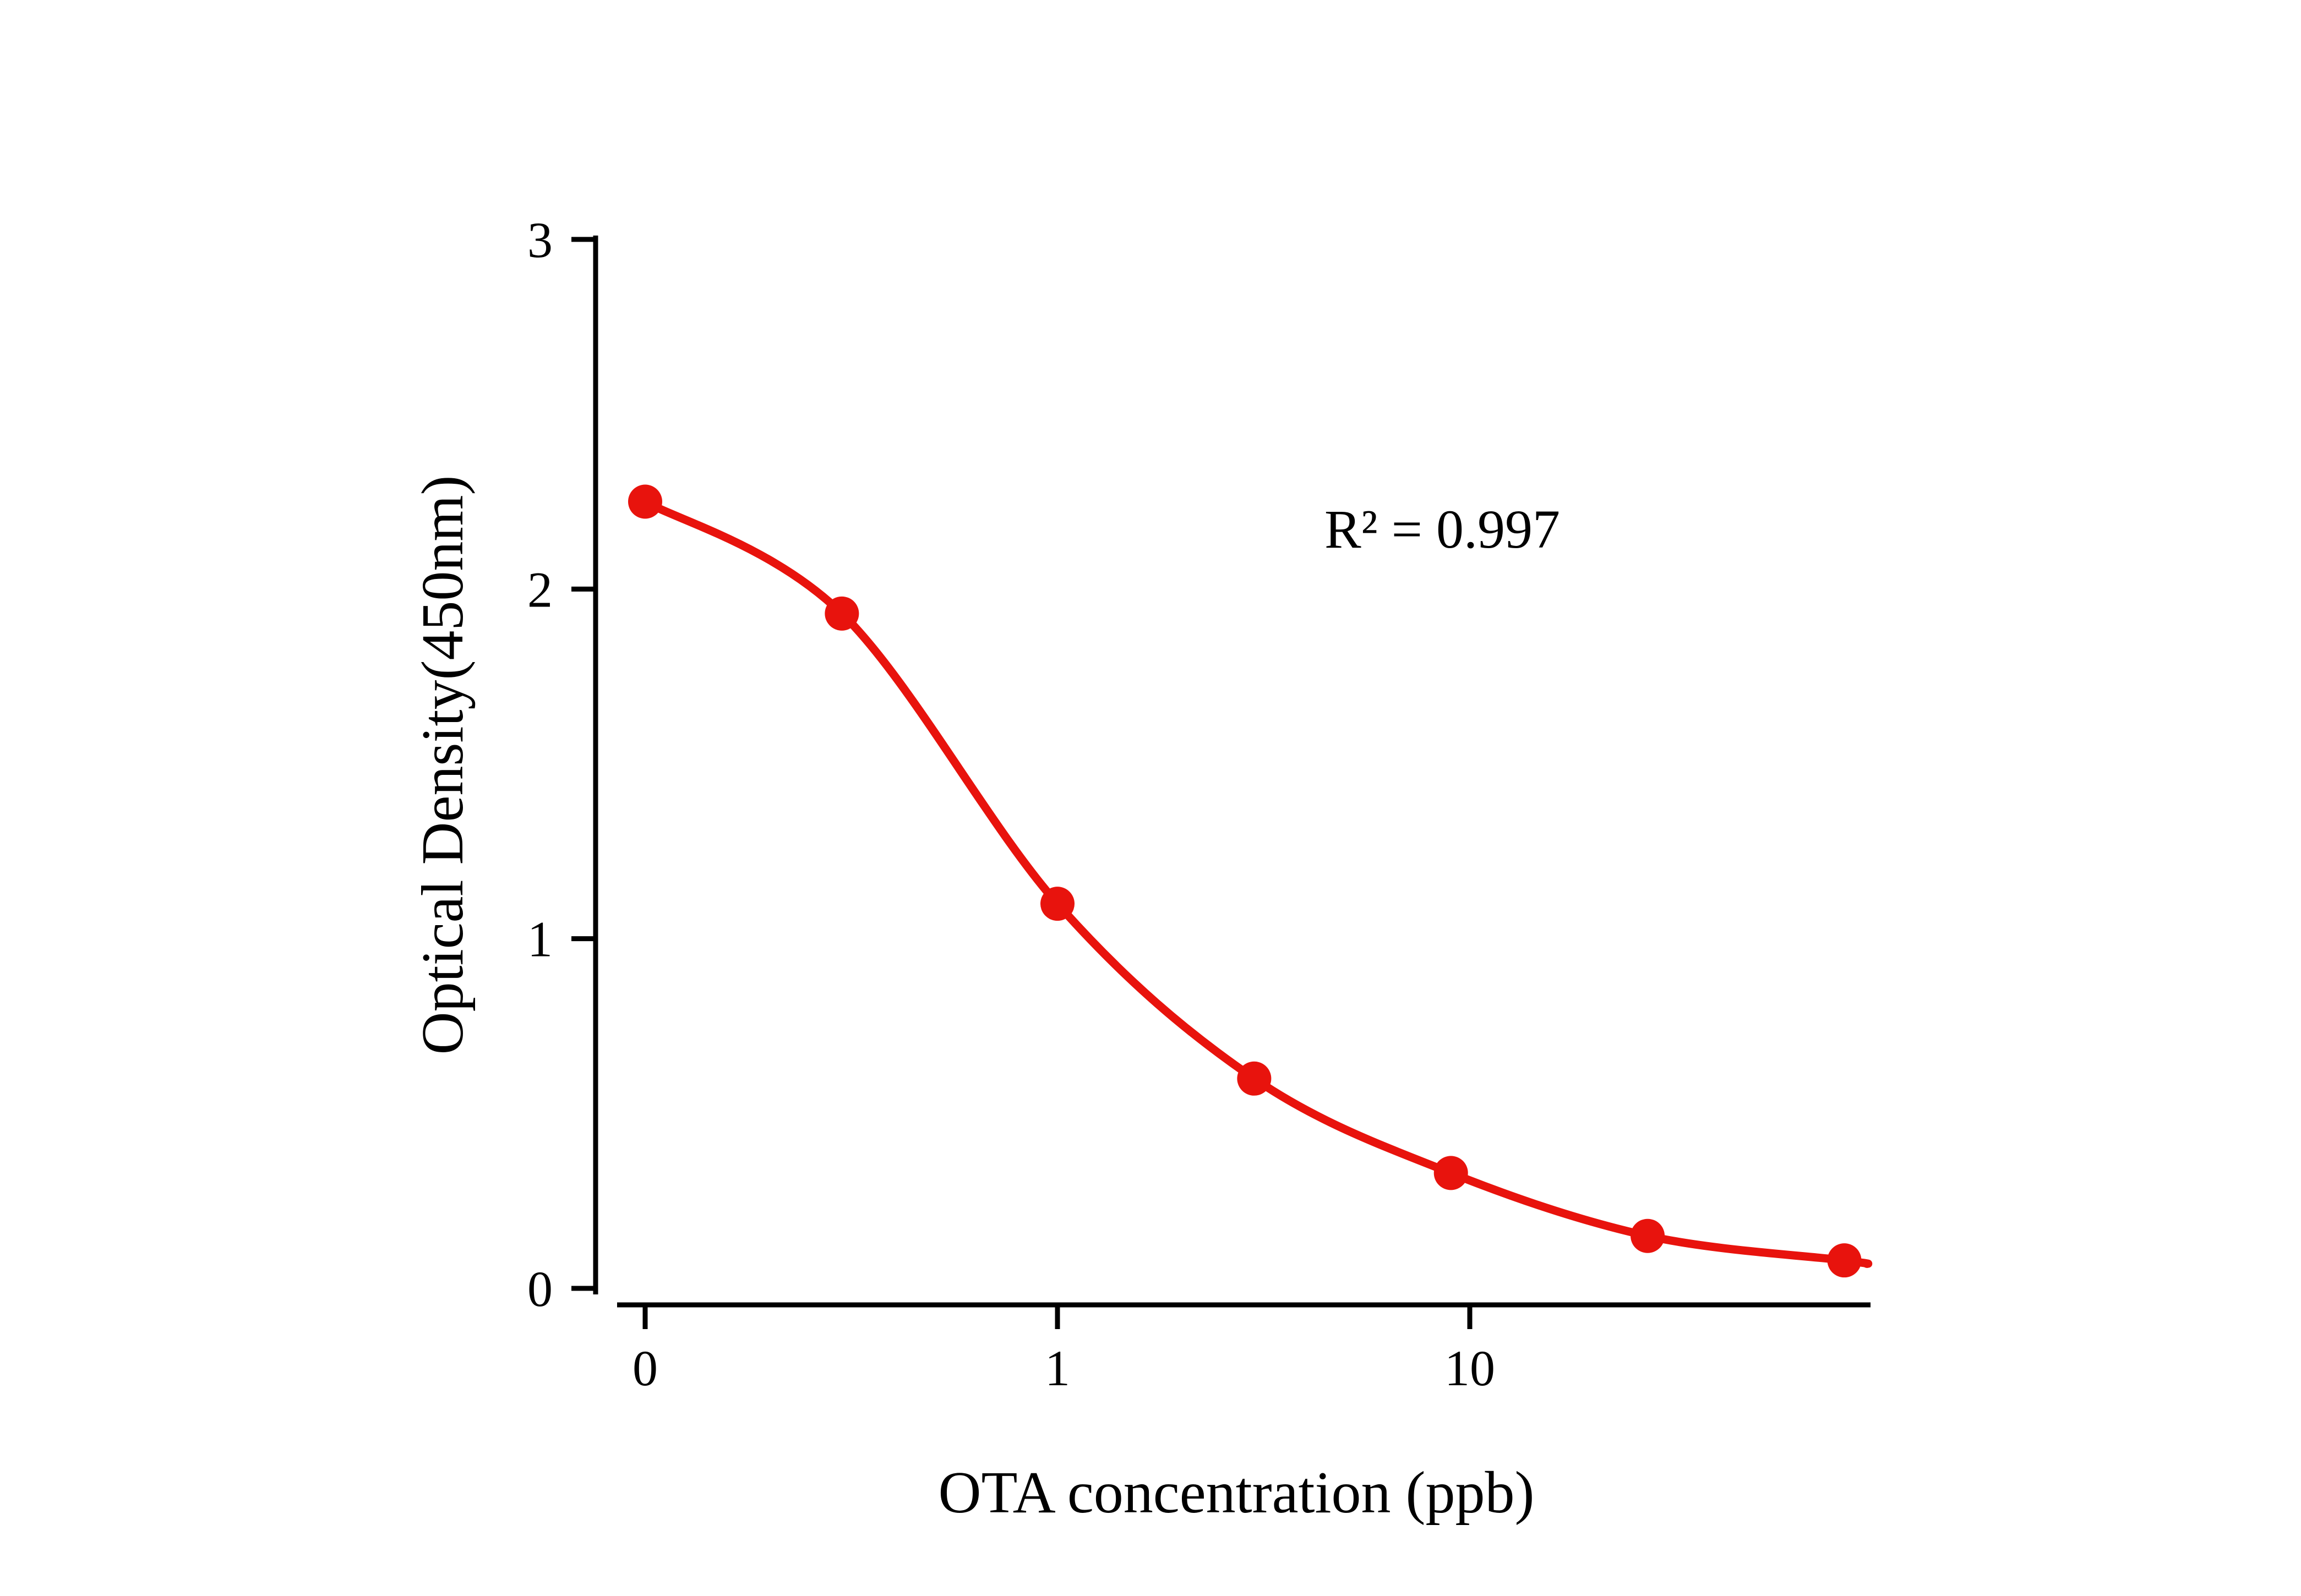 The image size is (2301, 1596). Describe the element at coordinates (540, 240) in the screenshot. I see `y-tick-label: 3` at that location.